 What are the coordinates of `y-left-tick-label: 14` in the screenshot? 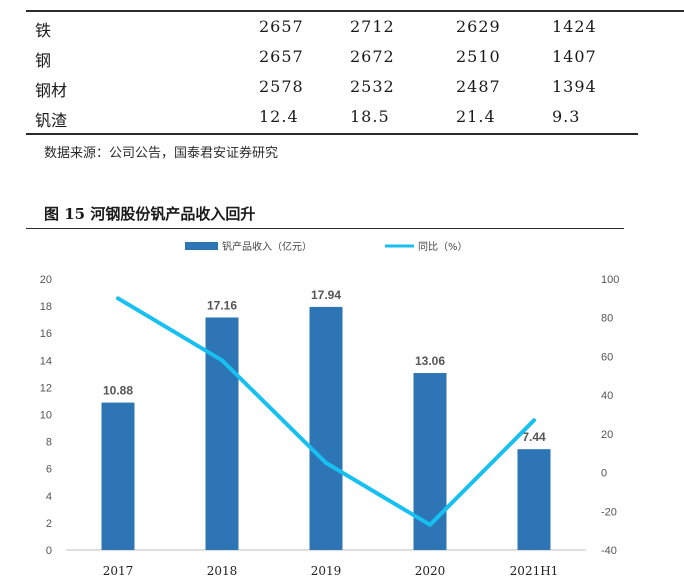 It's located at (46, 361).